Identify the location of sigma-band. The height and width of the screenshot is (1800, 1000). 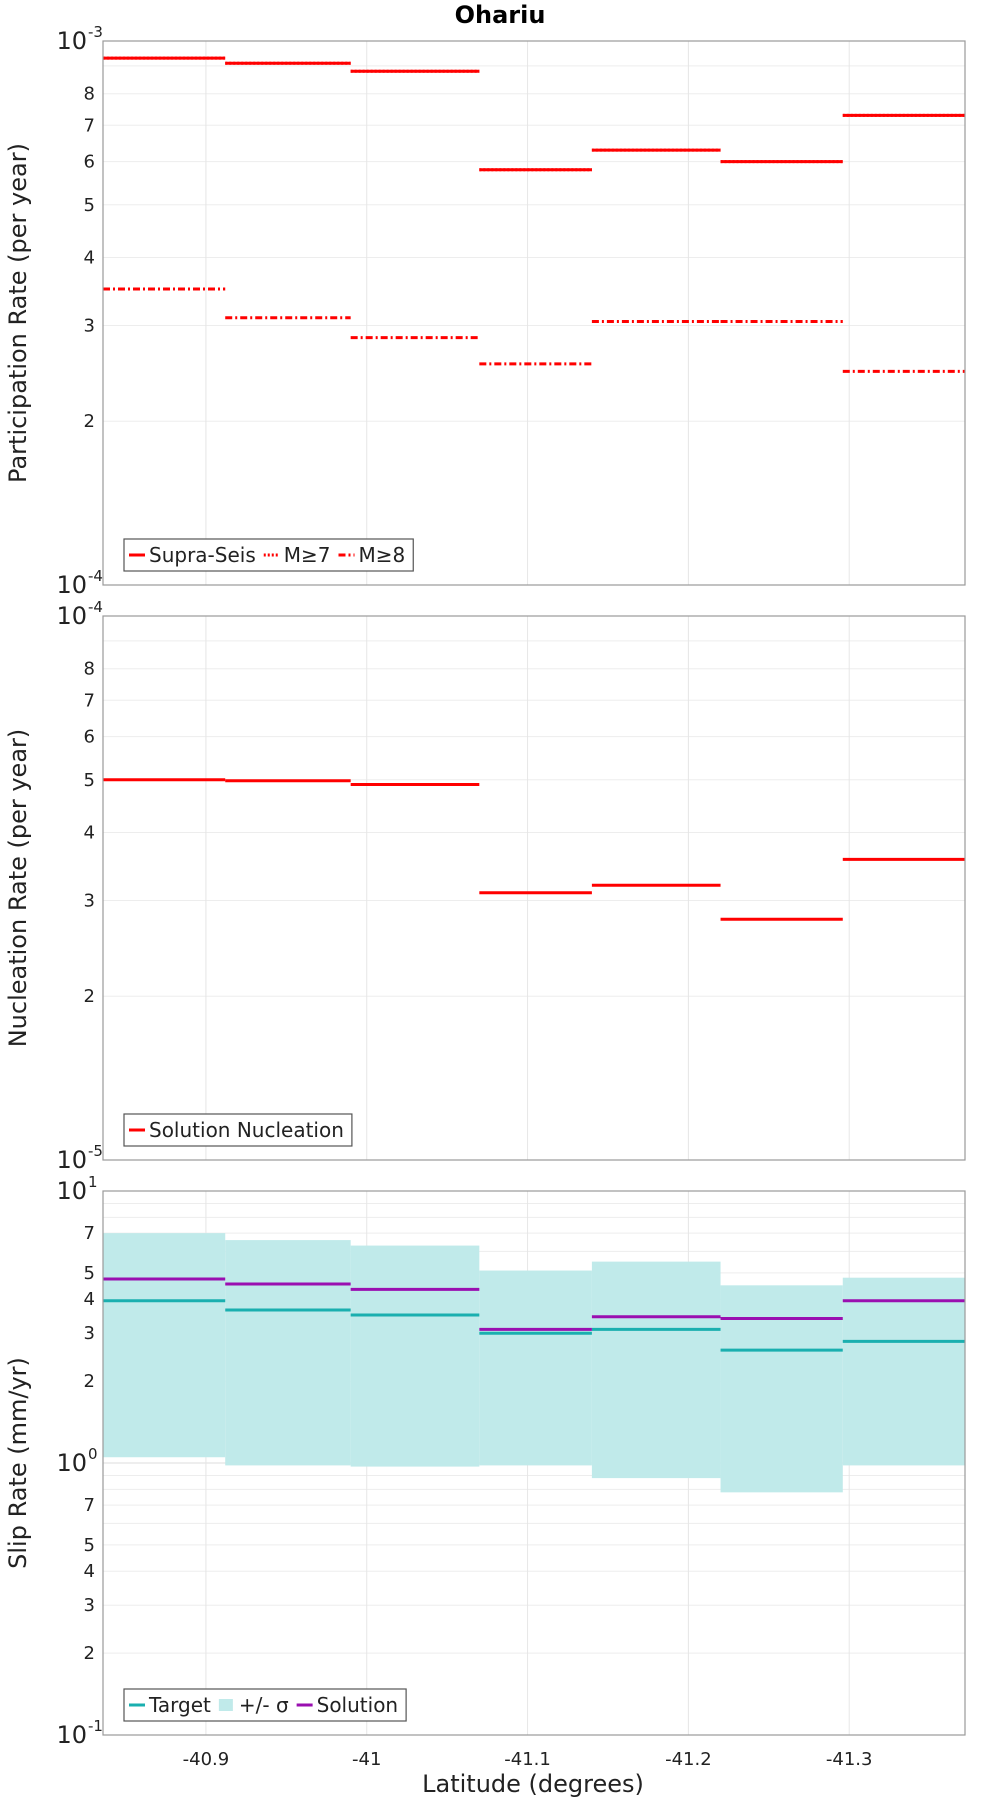
(534, 1363).